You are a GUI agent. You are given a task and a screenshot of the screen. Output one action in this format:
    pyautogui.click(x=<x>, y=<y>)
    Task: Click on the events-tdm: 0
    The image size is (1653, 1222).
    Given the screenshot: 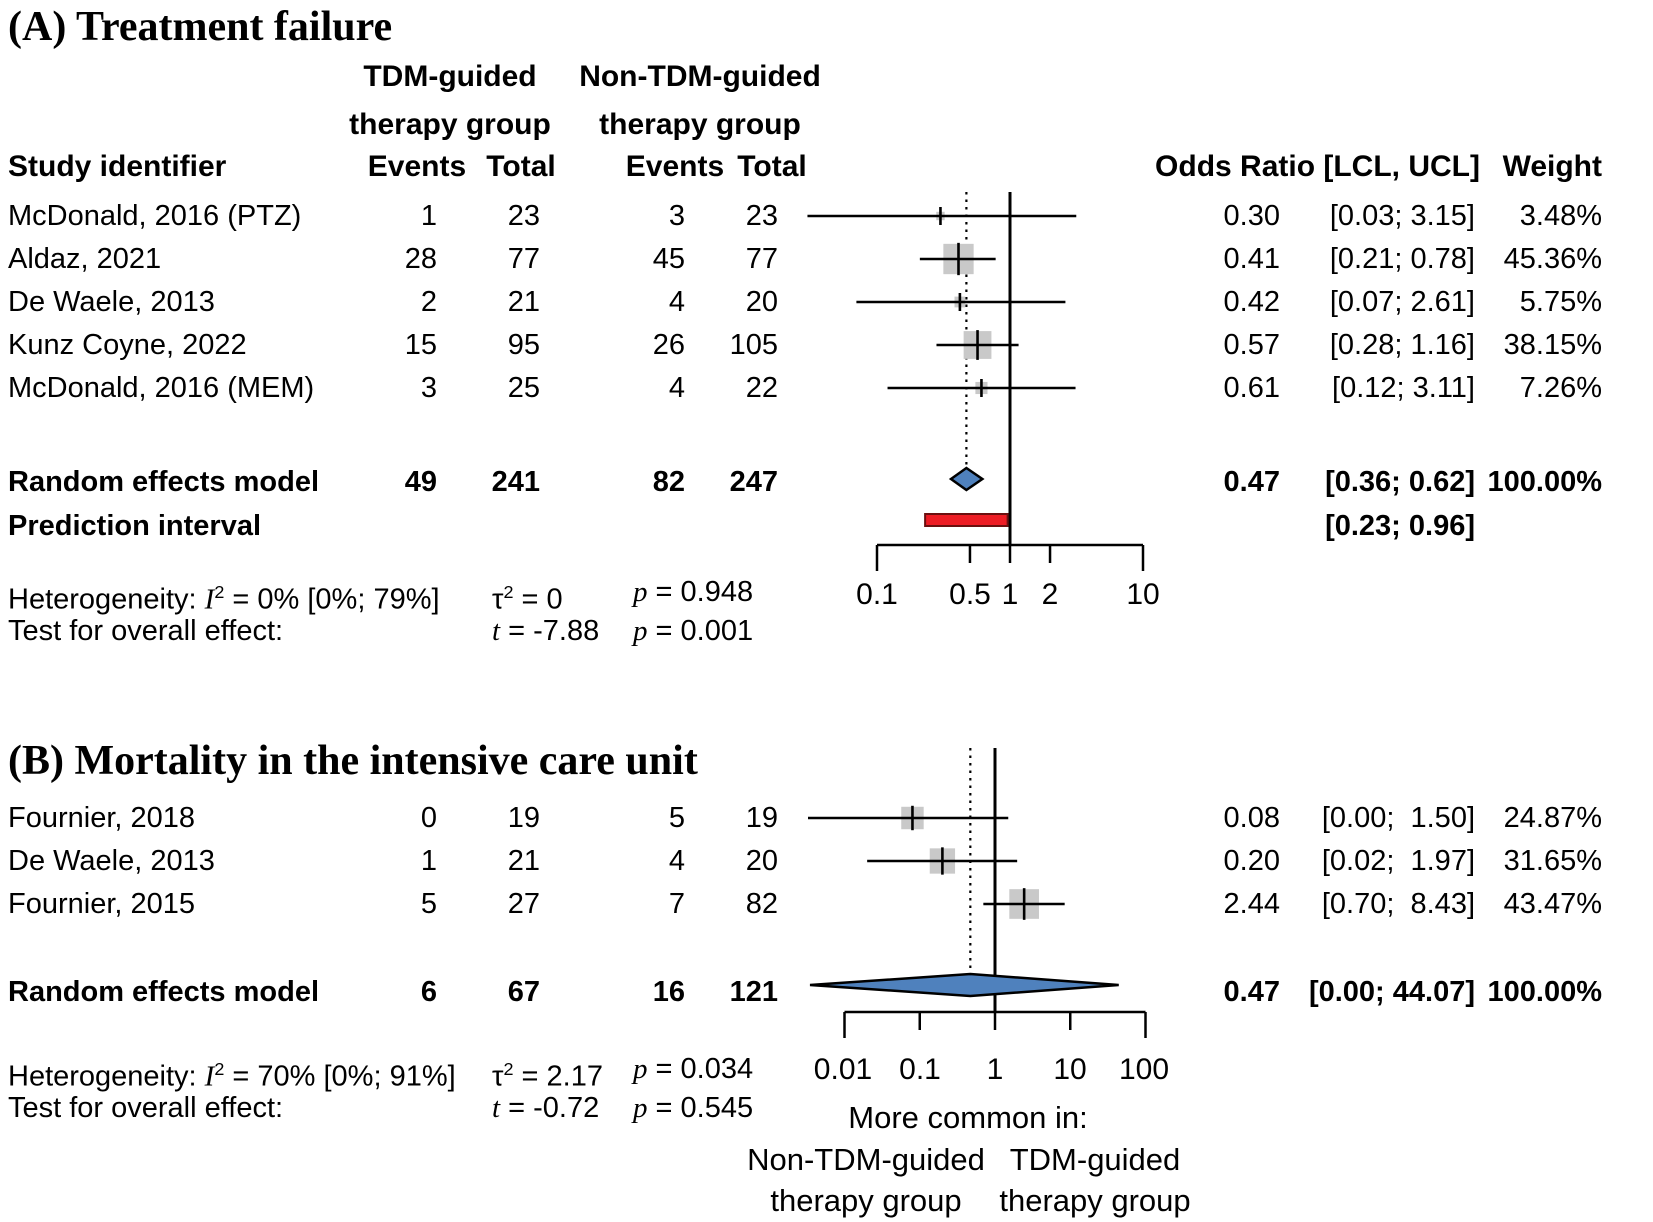 What is the action you would take?
    pyautogui.click(x=428, y=818)
    